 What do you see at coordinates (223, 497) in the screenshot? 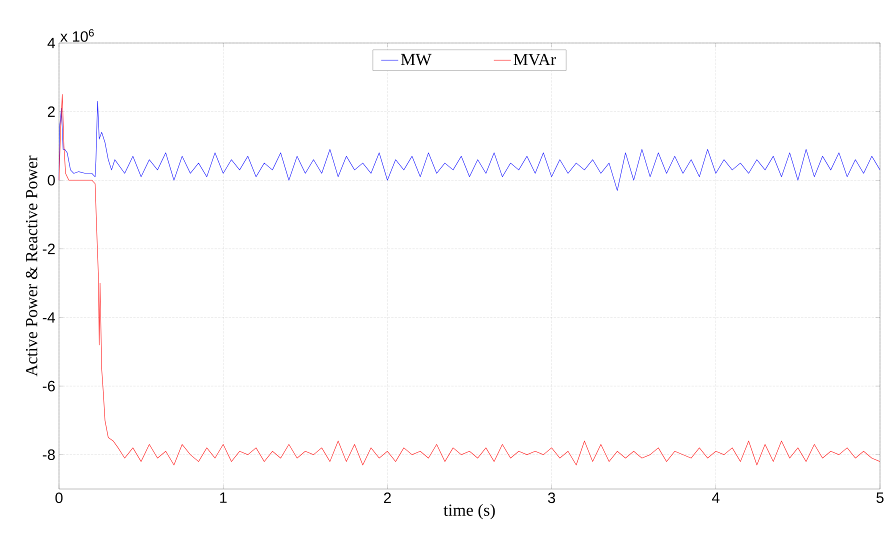
I see `x-tick-label: 1` at bounding box center [223, 497].